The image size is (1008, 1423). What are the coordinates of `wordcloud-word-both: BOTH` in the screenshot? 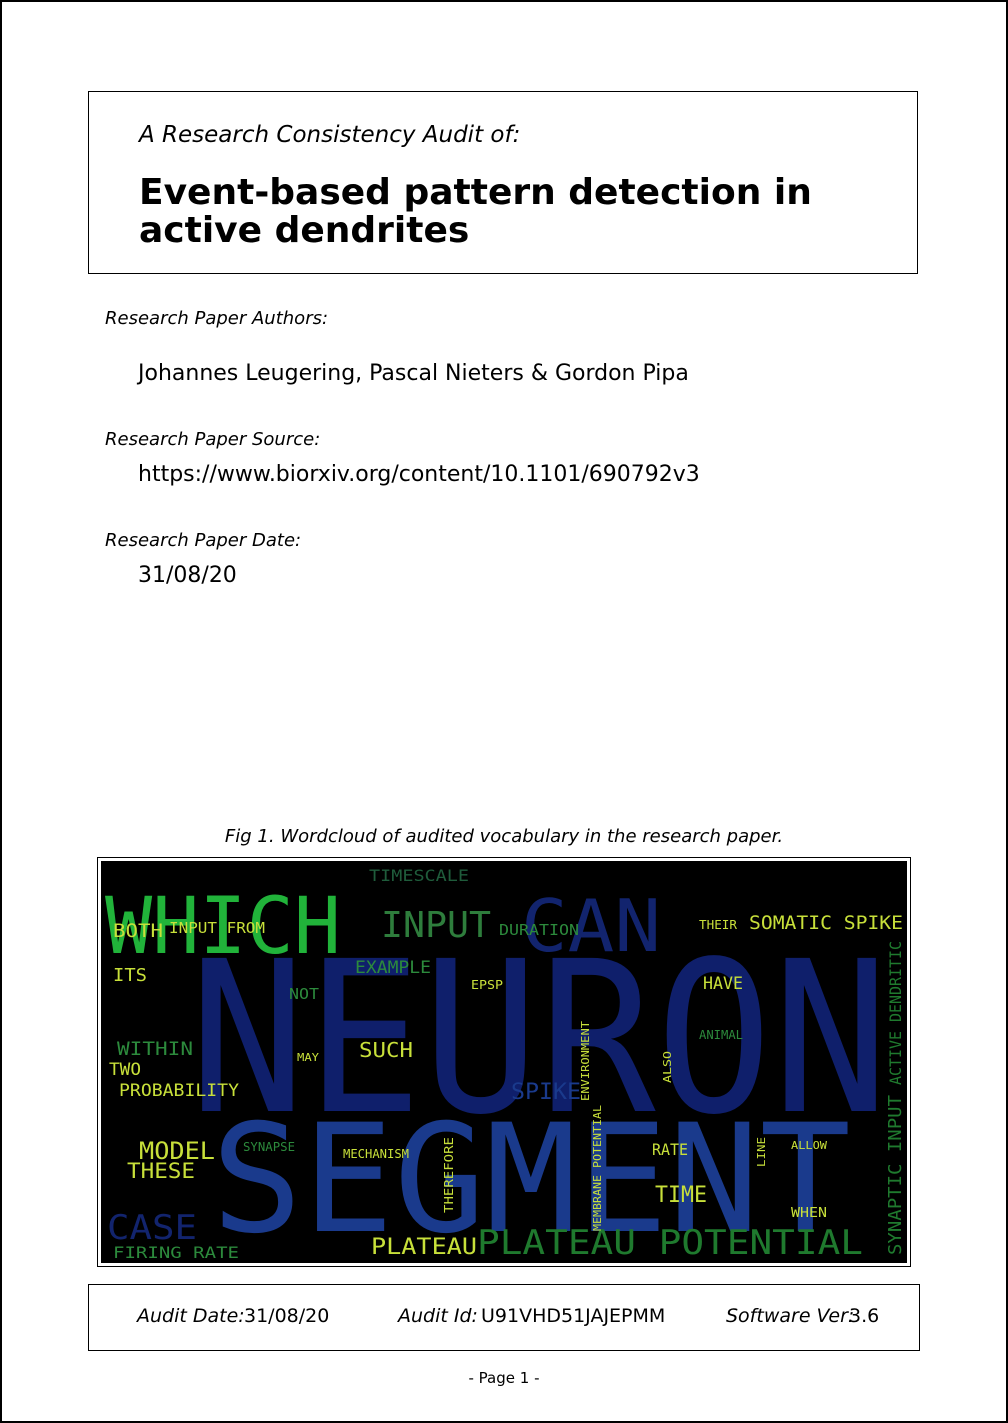 It's located at (138, 931).